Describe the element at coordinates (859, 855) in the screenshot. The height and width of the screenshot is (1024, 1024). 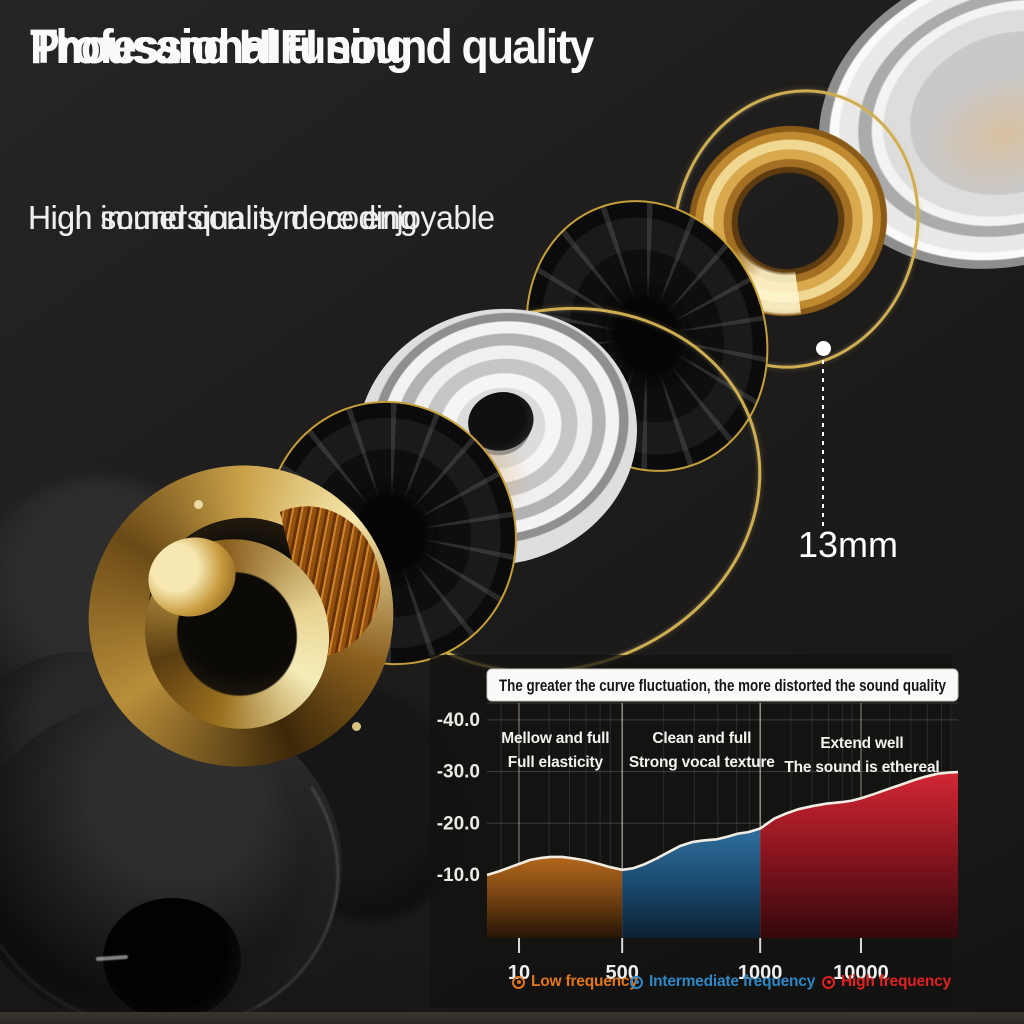
I see `chart-area-high` at that location.